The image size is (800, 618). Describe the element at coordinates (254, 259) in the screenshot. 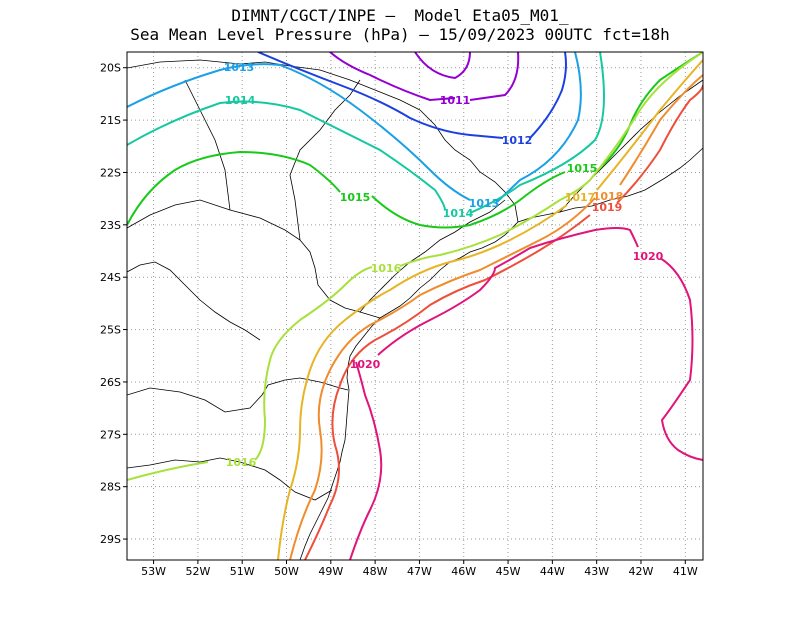

I see `state-border-sp-mg` at that location.